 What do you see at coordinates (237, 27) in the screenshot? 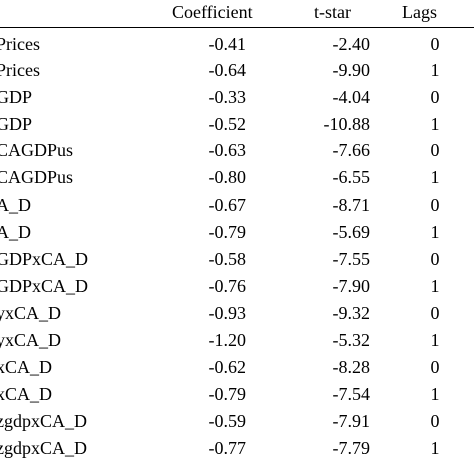
I see `header-divider` at bounding box center [237, 27].